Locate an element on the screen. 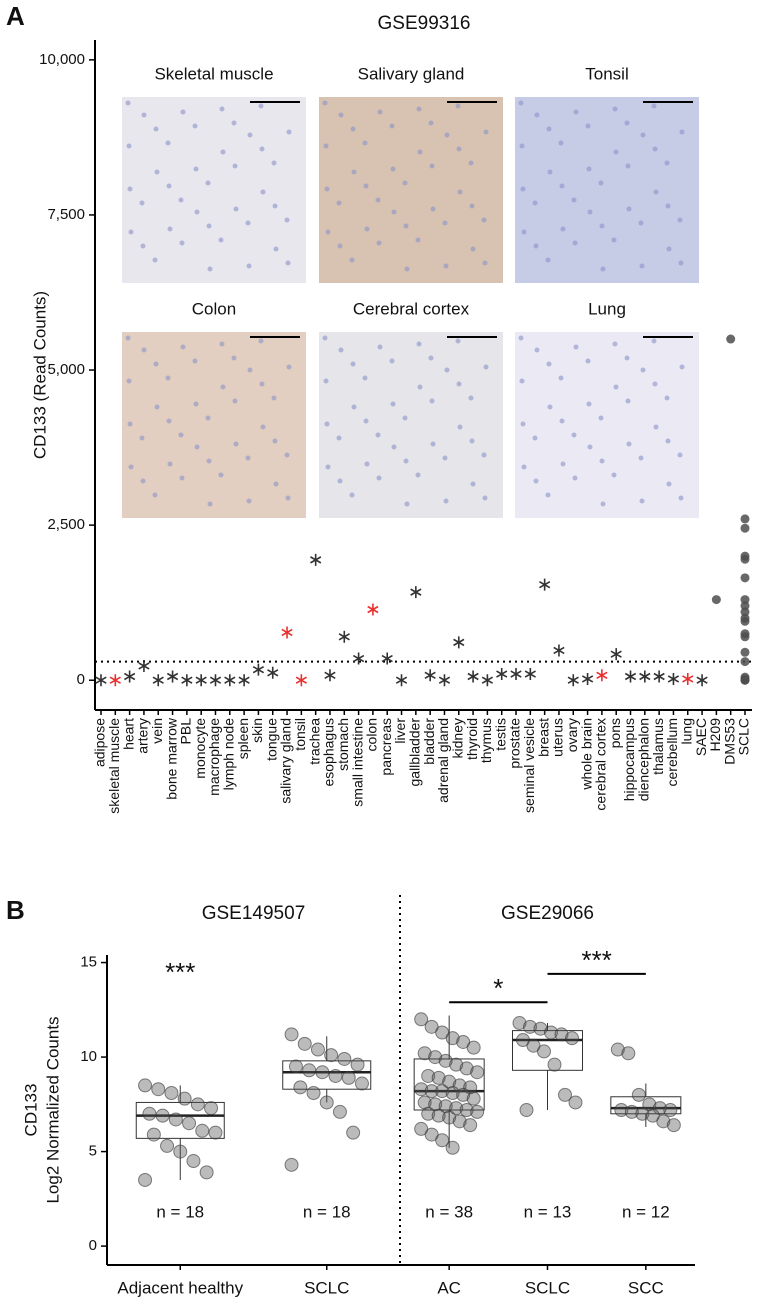 This screenshot has width=760, height=1304. panel-label: B is located at coordinates (15, 910).